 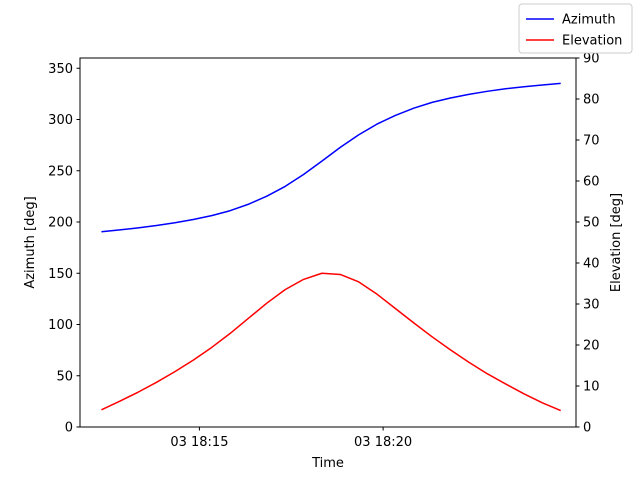 What do you see at coordinates (587, 428) in the screenshot?
I see `right-axis-tick-label: 0` at bounding box center [587, 428].